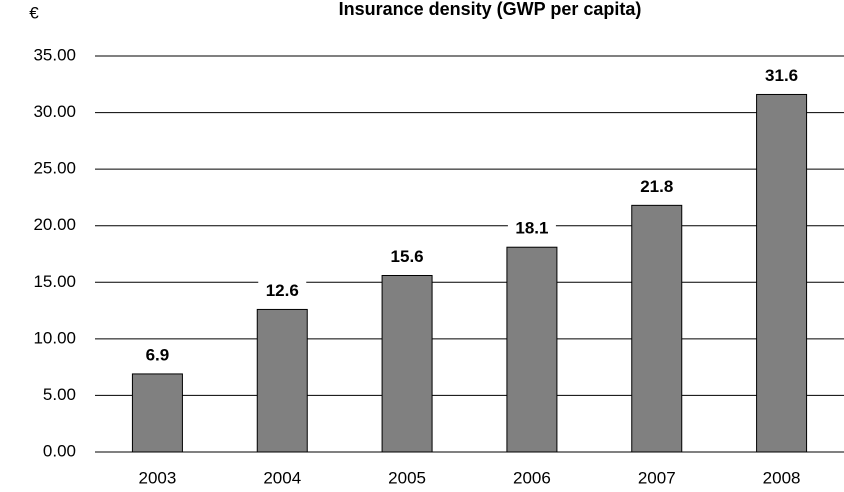 Image resolution: width=844 pixels, height=492 pixels. I want to click on y-tick-label: 10.00, so click(54, 337).